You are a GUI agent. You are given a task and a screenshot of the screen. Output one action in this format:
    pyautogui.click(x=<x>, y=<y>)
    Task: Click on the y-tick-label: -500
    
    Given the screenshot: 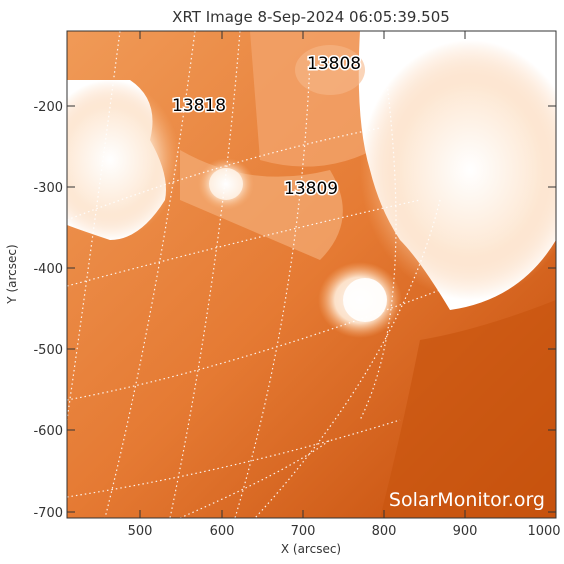 What is the action you would take?
    pyautogui.click(x=48, y=350)
    